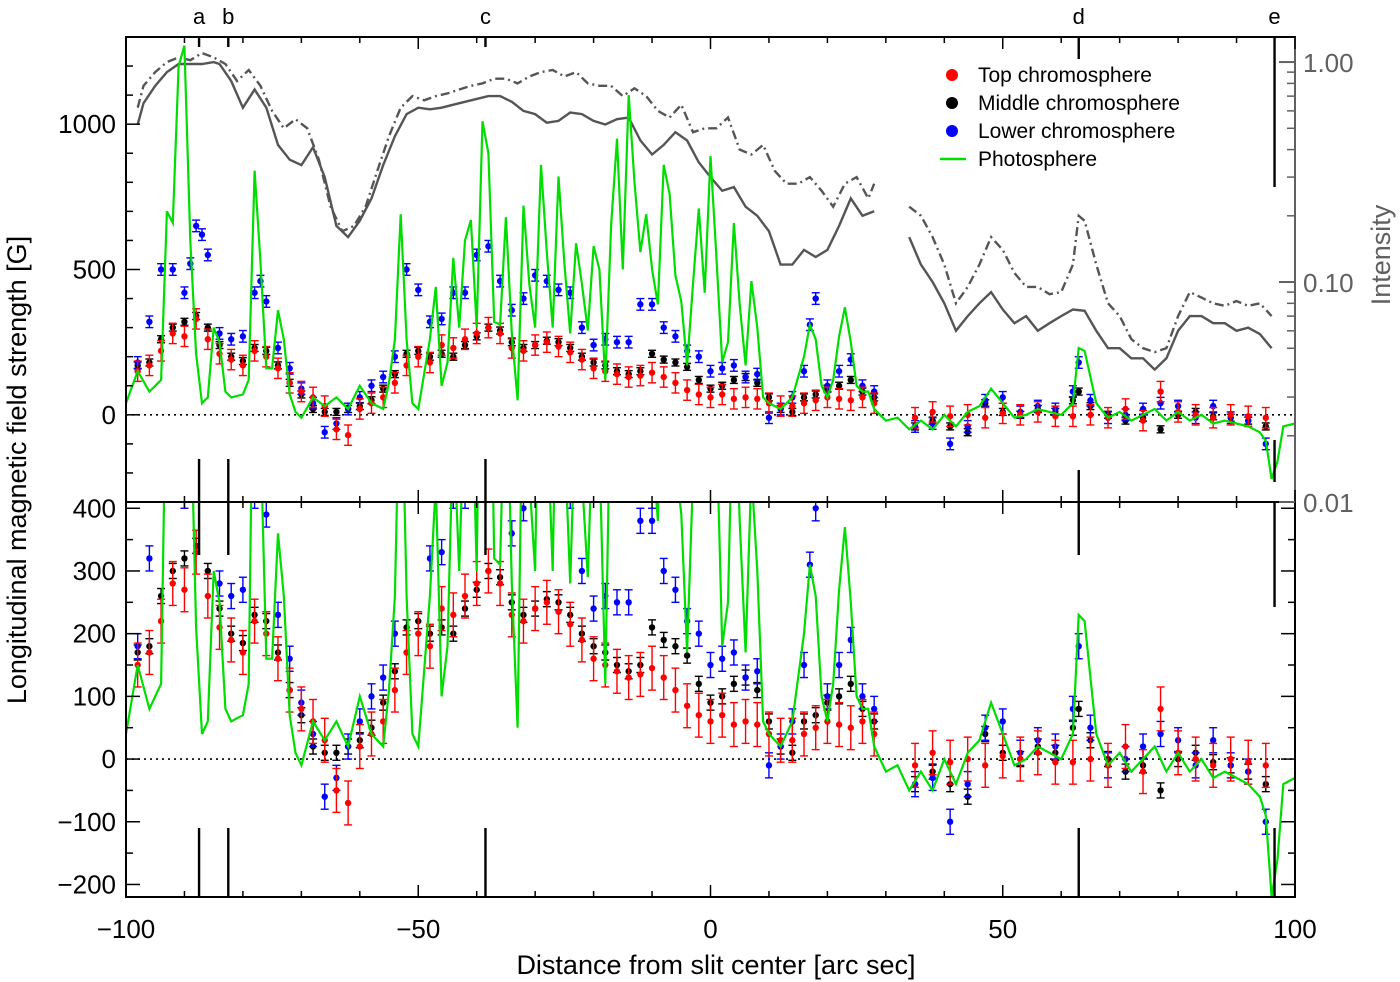  What do you see at coordinates (1294, 929) in the screenshot?
I see `x-tick-label: 100` at bounding box center [1294, 929].